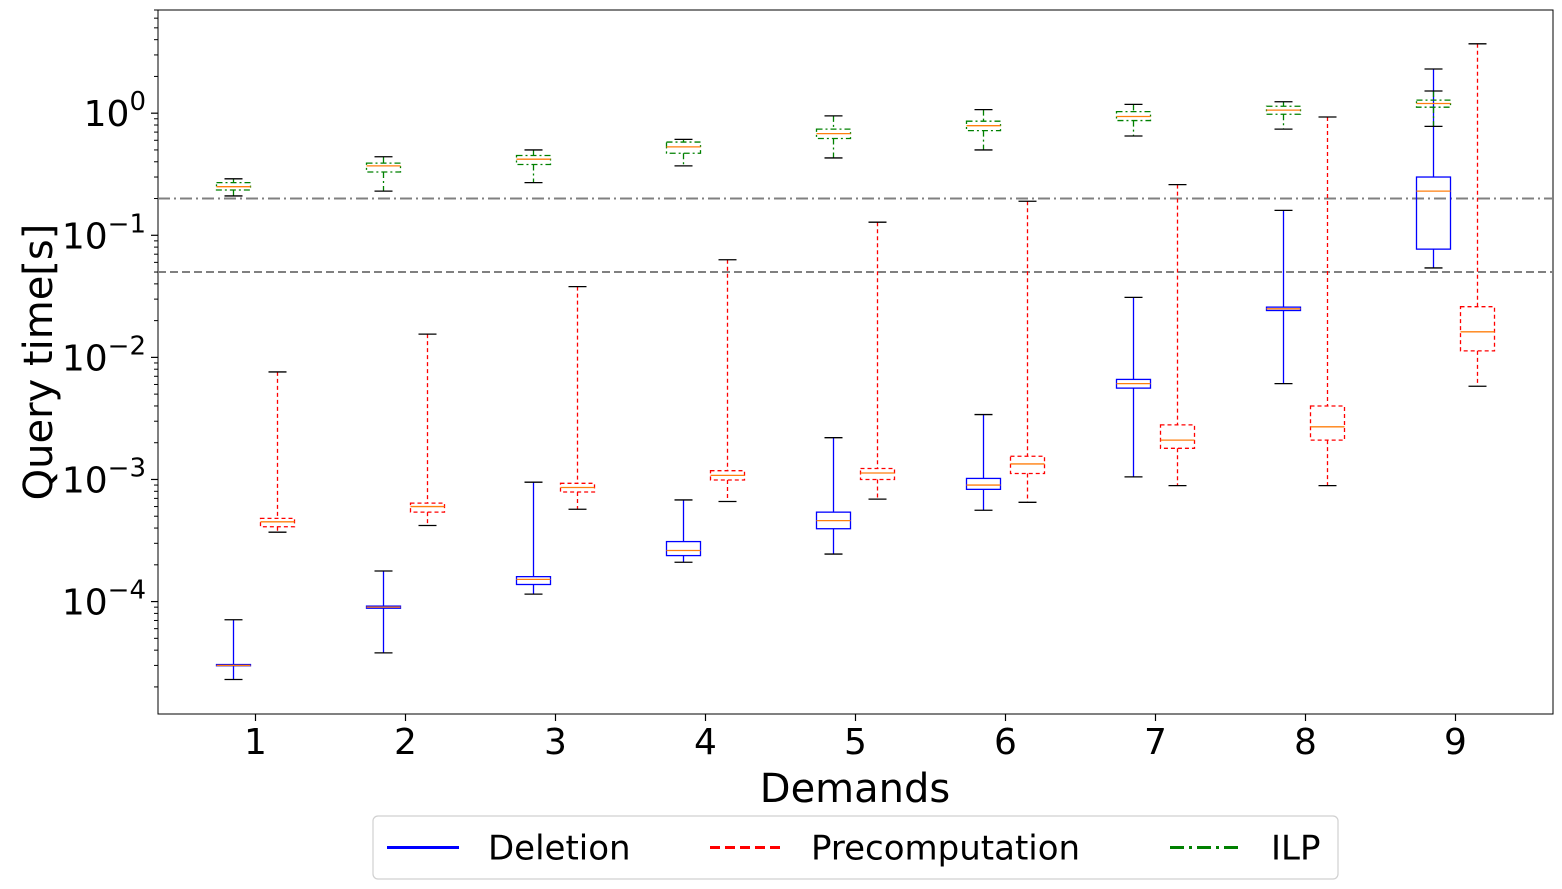 This screenshot has width=1562, height=889. What do you see at coordinates (855, 742) in the screenshot?
I see `x-tick-label: 5` at bounding box center [855, 742].